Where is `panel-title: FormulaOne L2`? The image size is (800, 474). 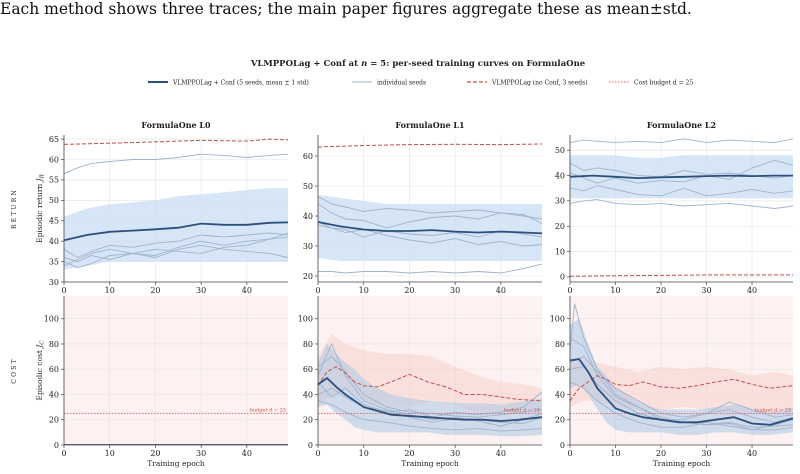
panel-title: FormulaOne L2 is located at coordinates (681, 125).